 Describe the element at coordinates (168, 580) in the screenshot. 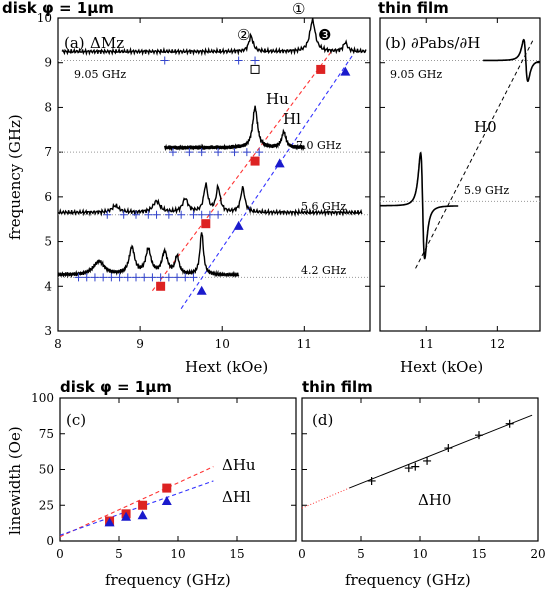

I see `panel-c-xlabel: frequency (GHz)` at that location.